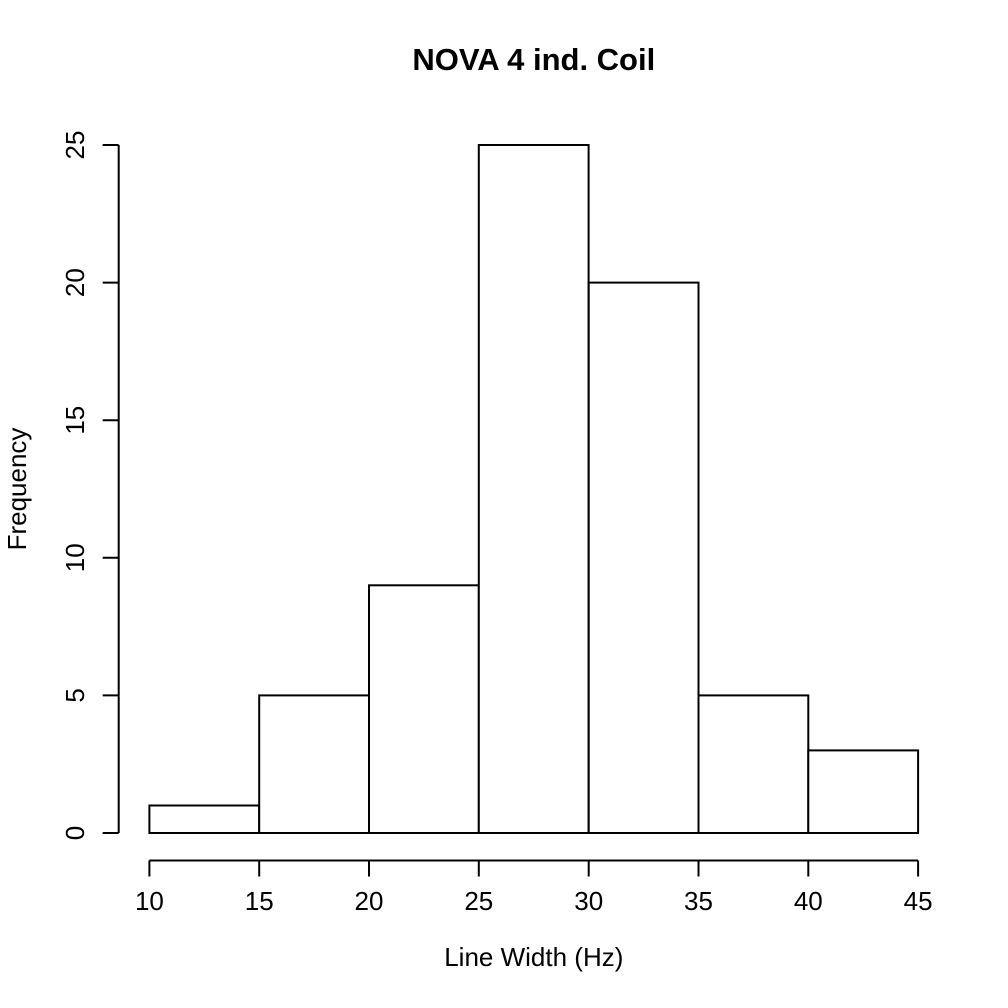 This screenshot has width=1008, height=1008. Describe the element at coordinates (808, 901) in the screenshot. I see `x-tick-label: 40` at that location.